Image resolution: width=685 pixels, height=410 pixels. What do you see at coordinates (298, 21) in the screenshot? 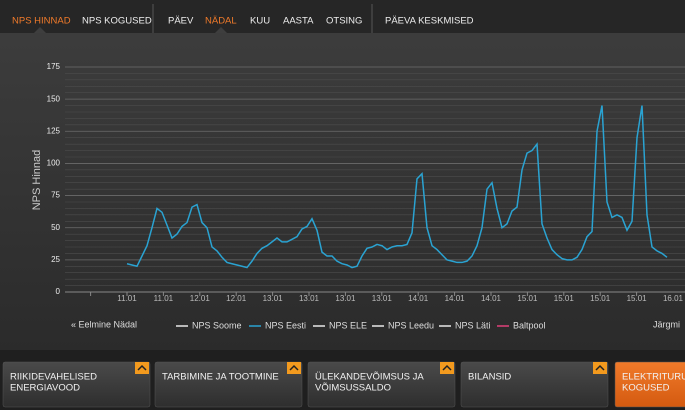
I see `nav-item: AASTA` at bounding box center [298, 21].